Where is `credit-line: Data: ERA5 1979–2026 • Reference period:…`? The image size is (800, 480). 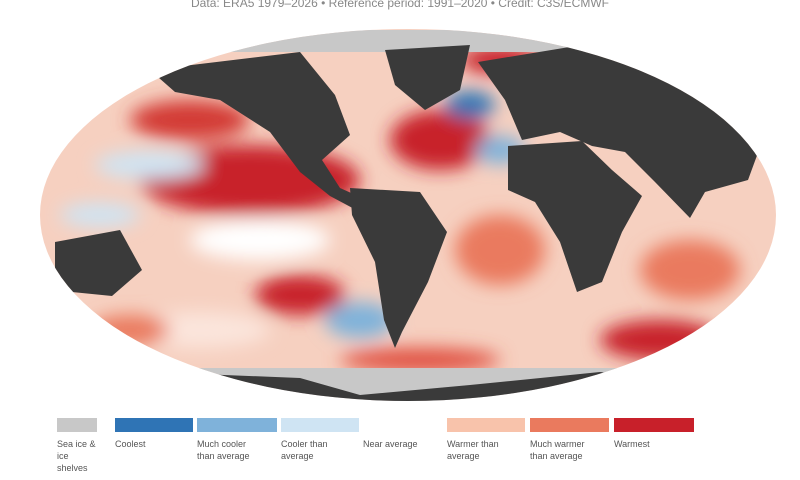 credit-line: Data: ERA5 1979–2026 • Reference period:… is located at coordinates (400, 5).